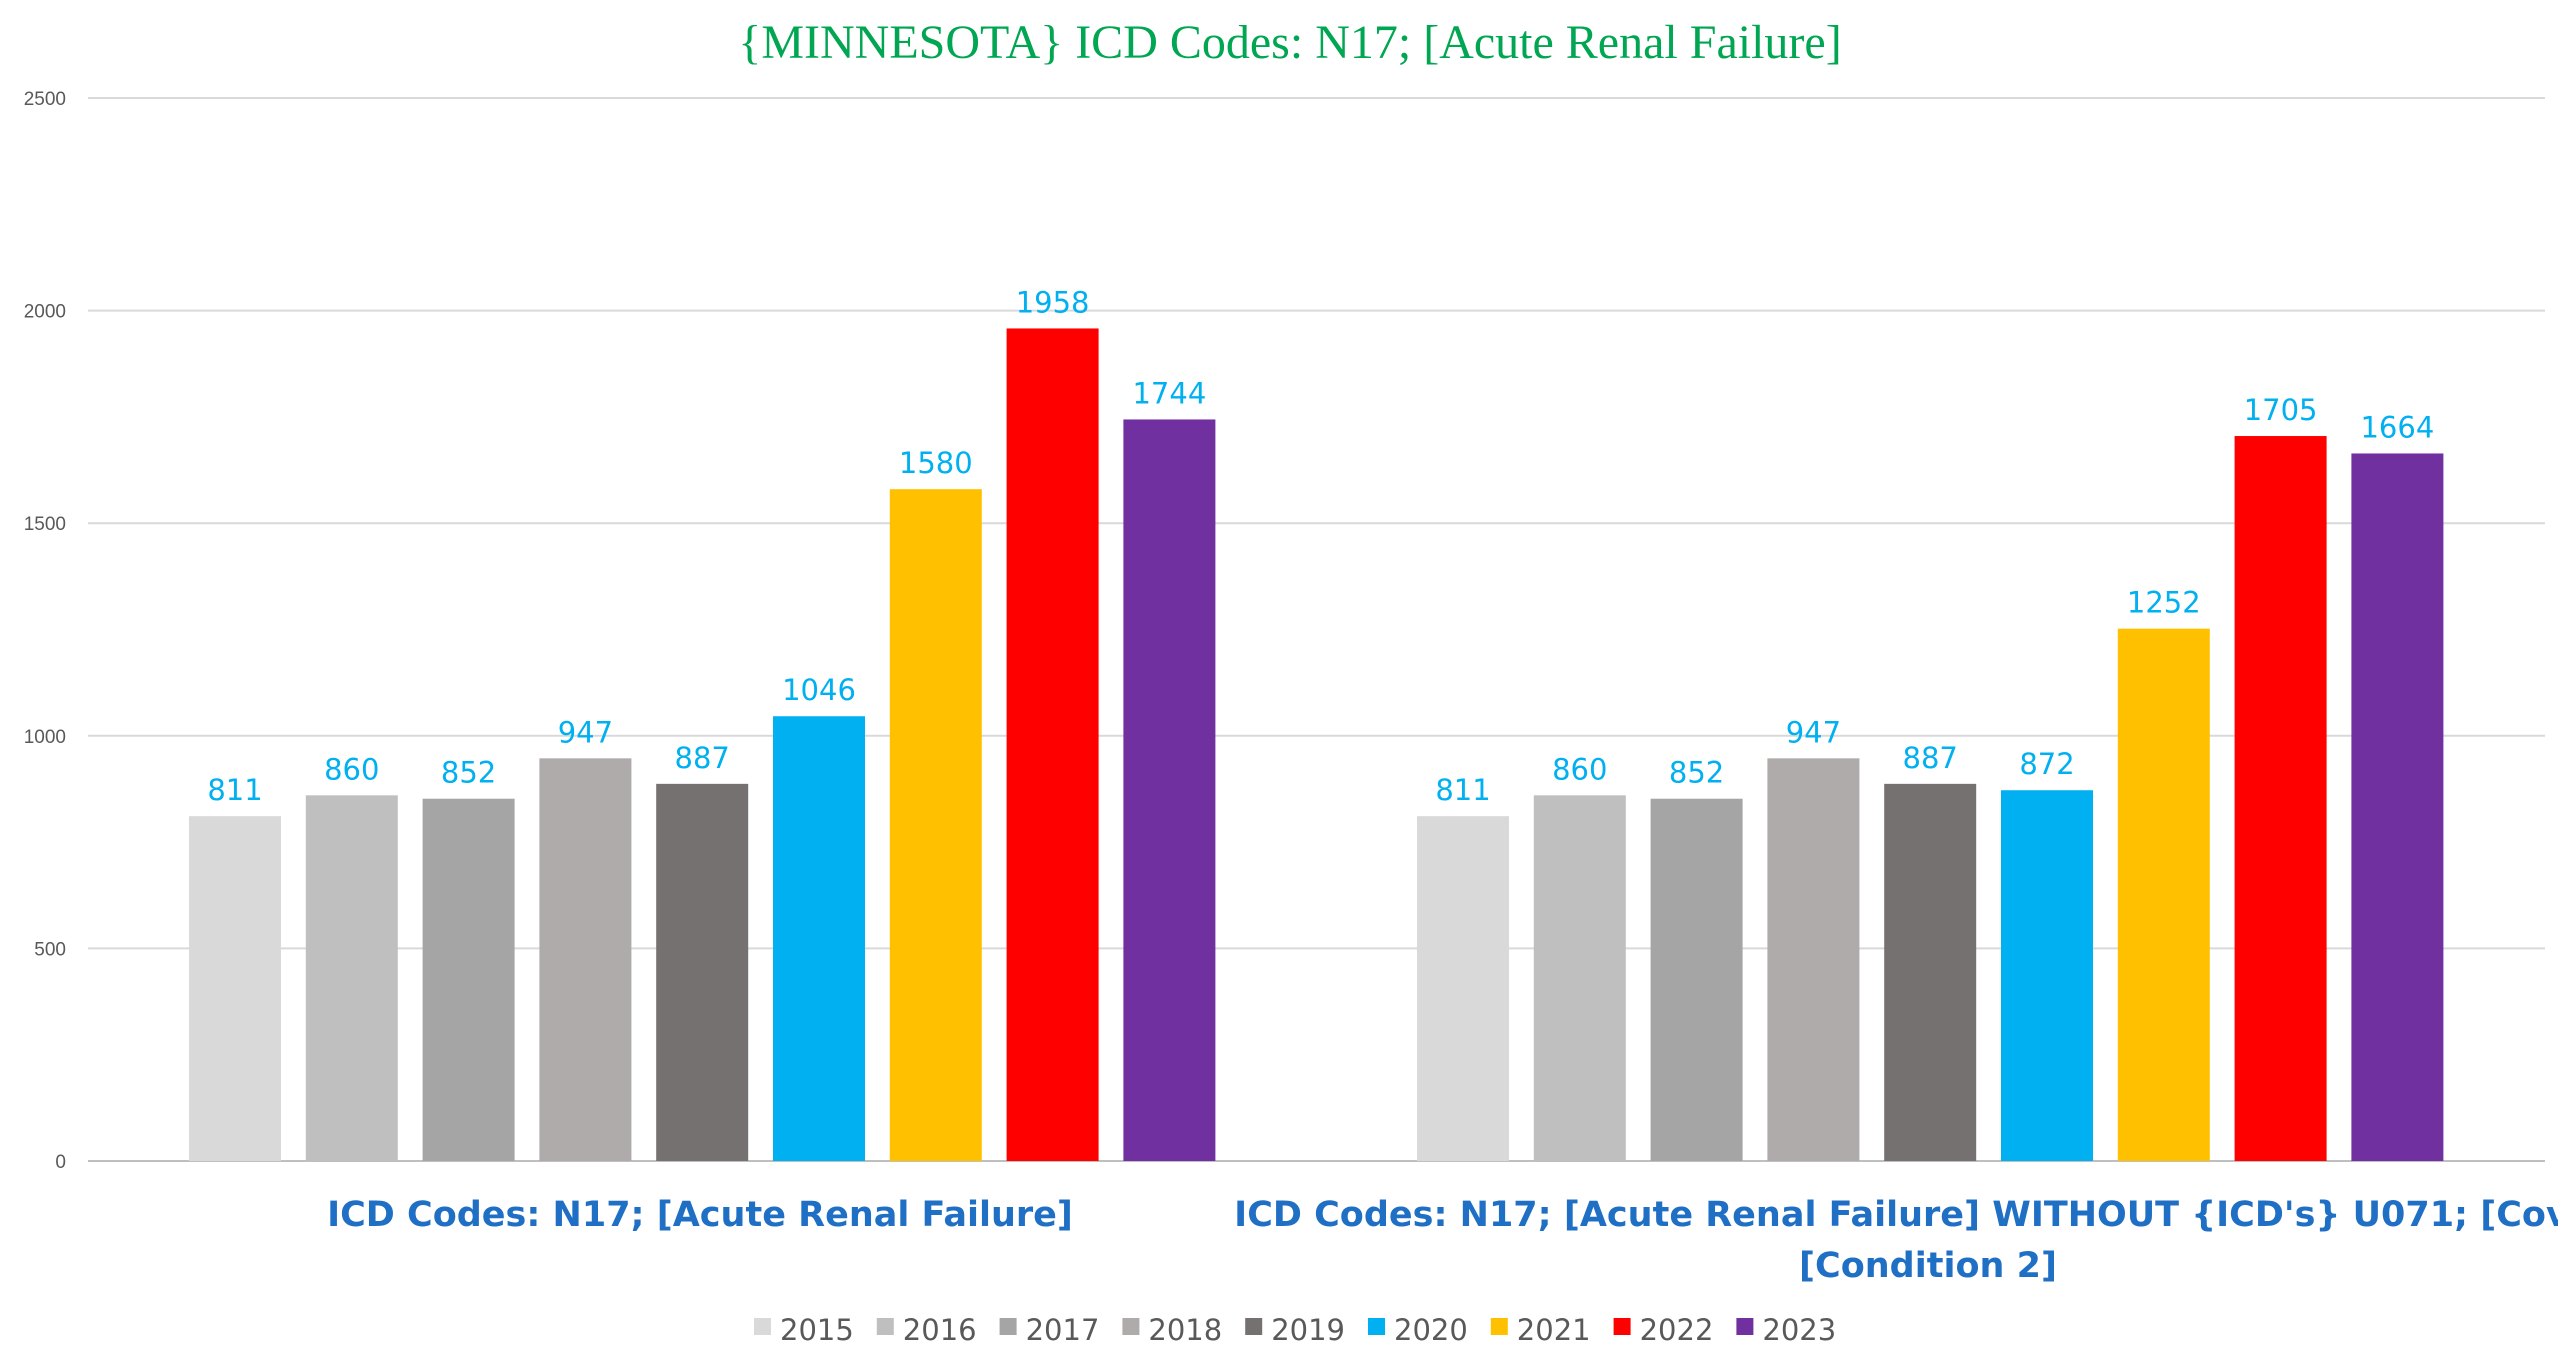 This screenshot has width=2558, height=1360. Describe the element at coordinates (1376, 1326) in the screenshot. I see `legend-swatch-2020` at that location.